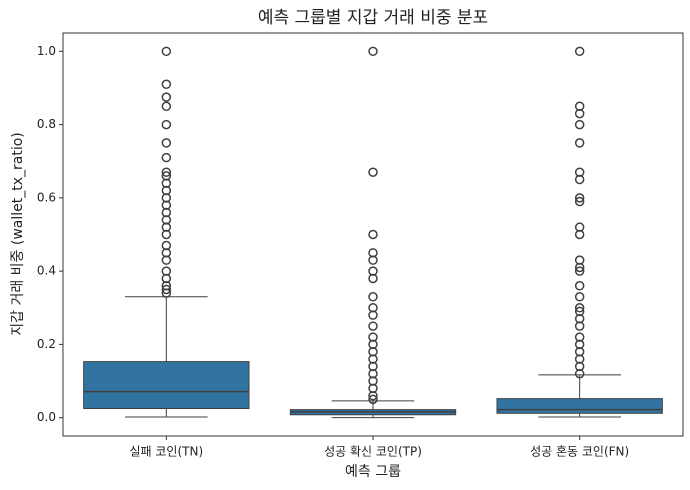 Image resolution: width=690 pixels, height=490 pixels. What do you see at coordinates (46, 344) in the screenshot?
I see `y-tick-label: 0.2` at bounding box center [46, 344].